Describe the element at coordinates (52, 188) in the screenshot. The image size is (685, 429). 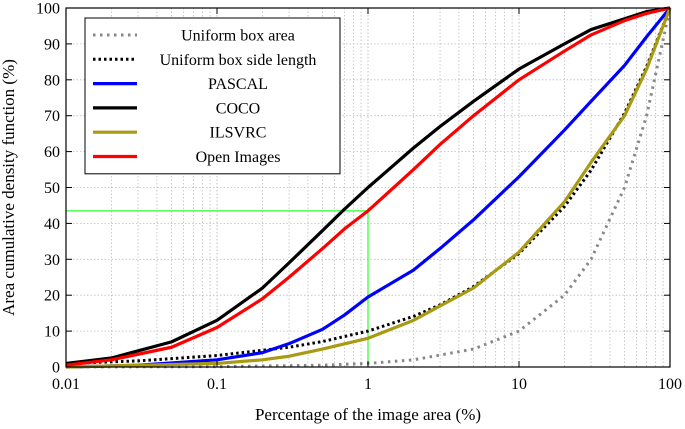
I see `y-tick-label: 50` at that location.